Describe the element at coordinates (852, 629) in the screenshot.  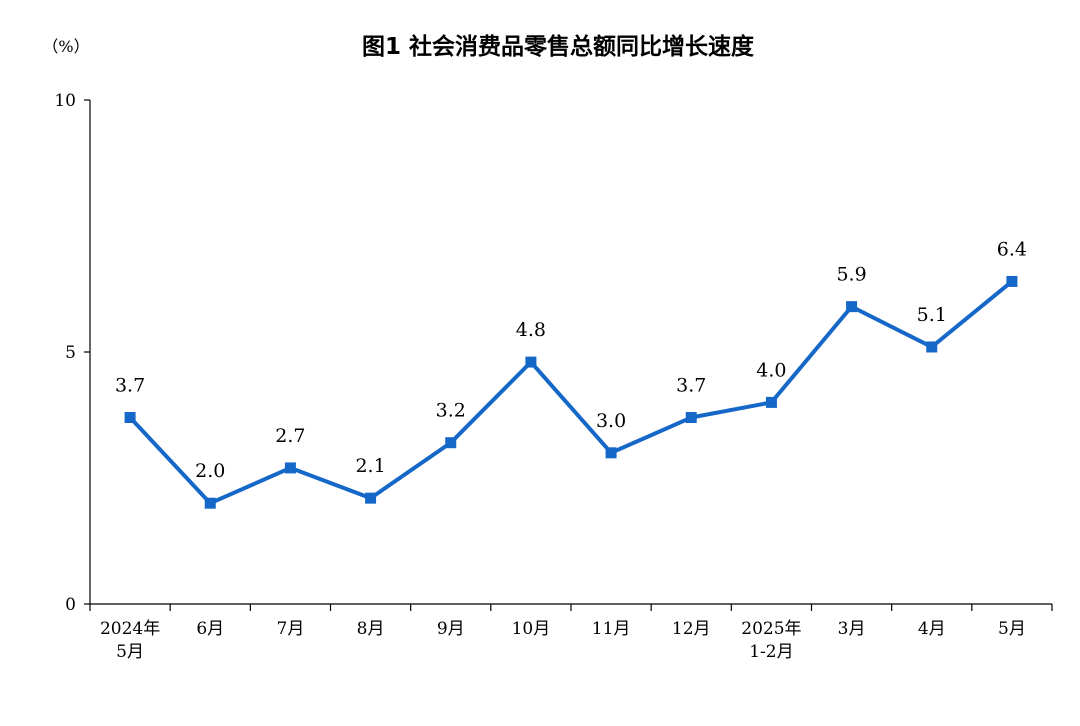
I see `x-tick-label: 3月` at that location.